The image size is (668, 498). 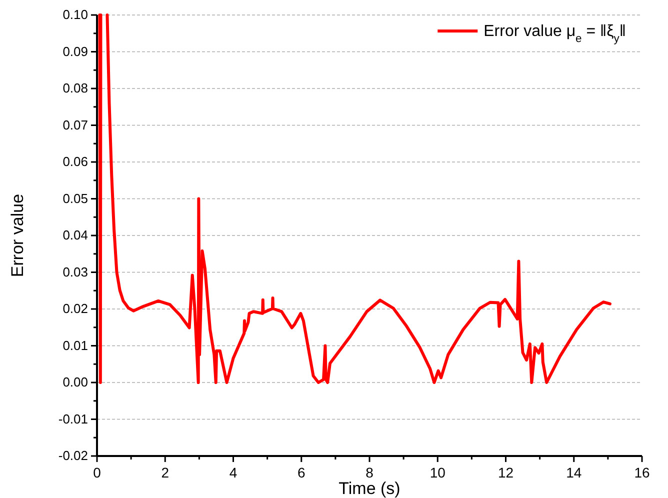 I want to click on y-axis-title: Error value, so click(x=17, y=236).